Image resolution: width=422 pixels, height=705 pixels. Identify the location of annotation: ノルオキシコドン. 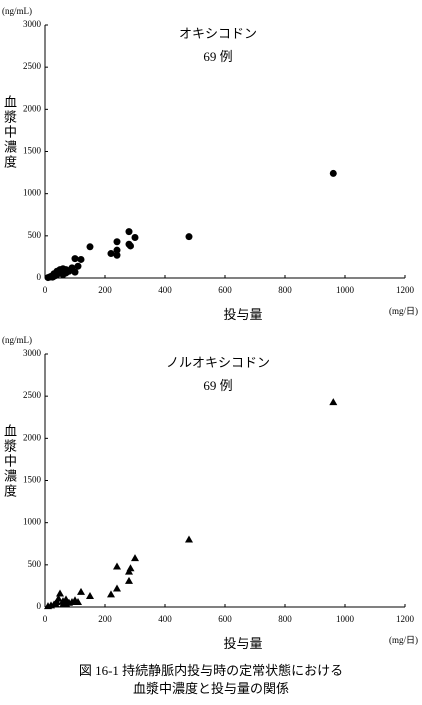
(218, 362).